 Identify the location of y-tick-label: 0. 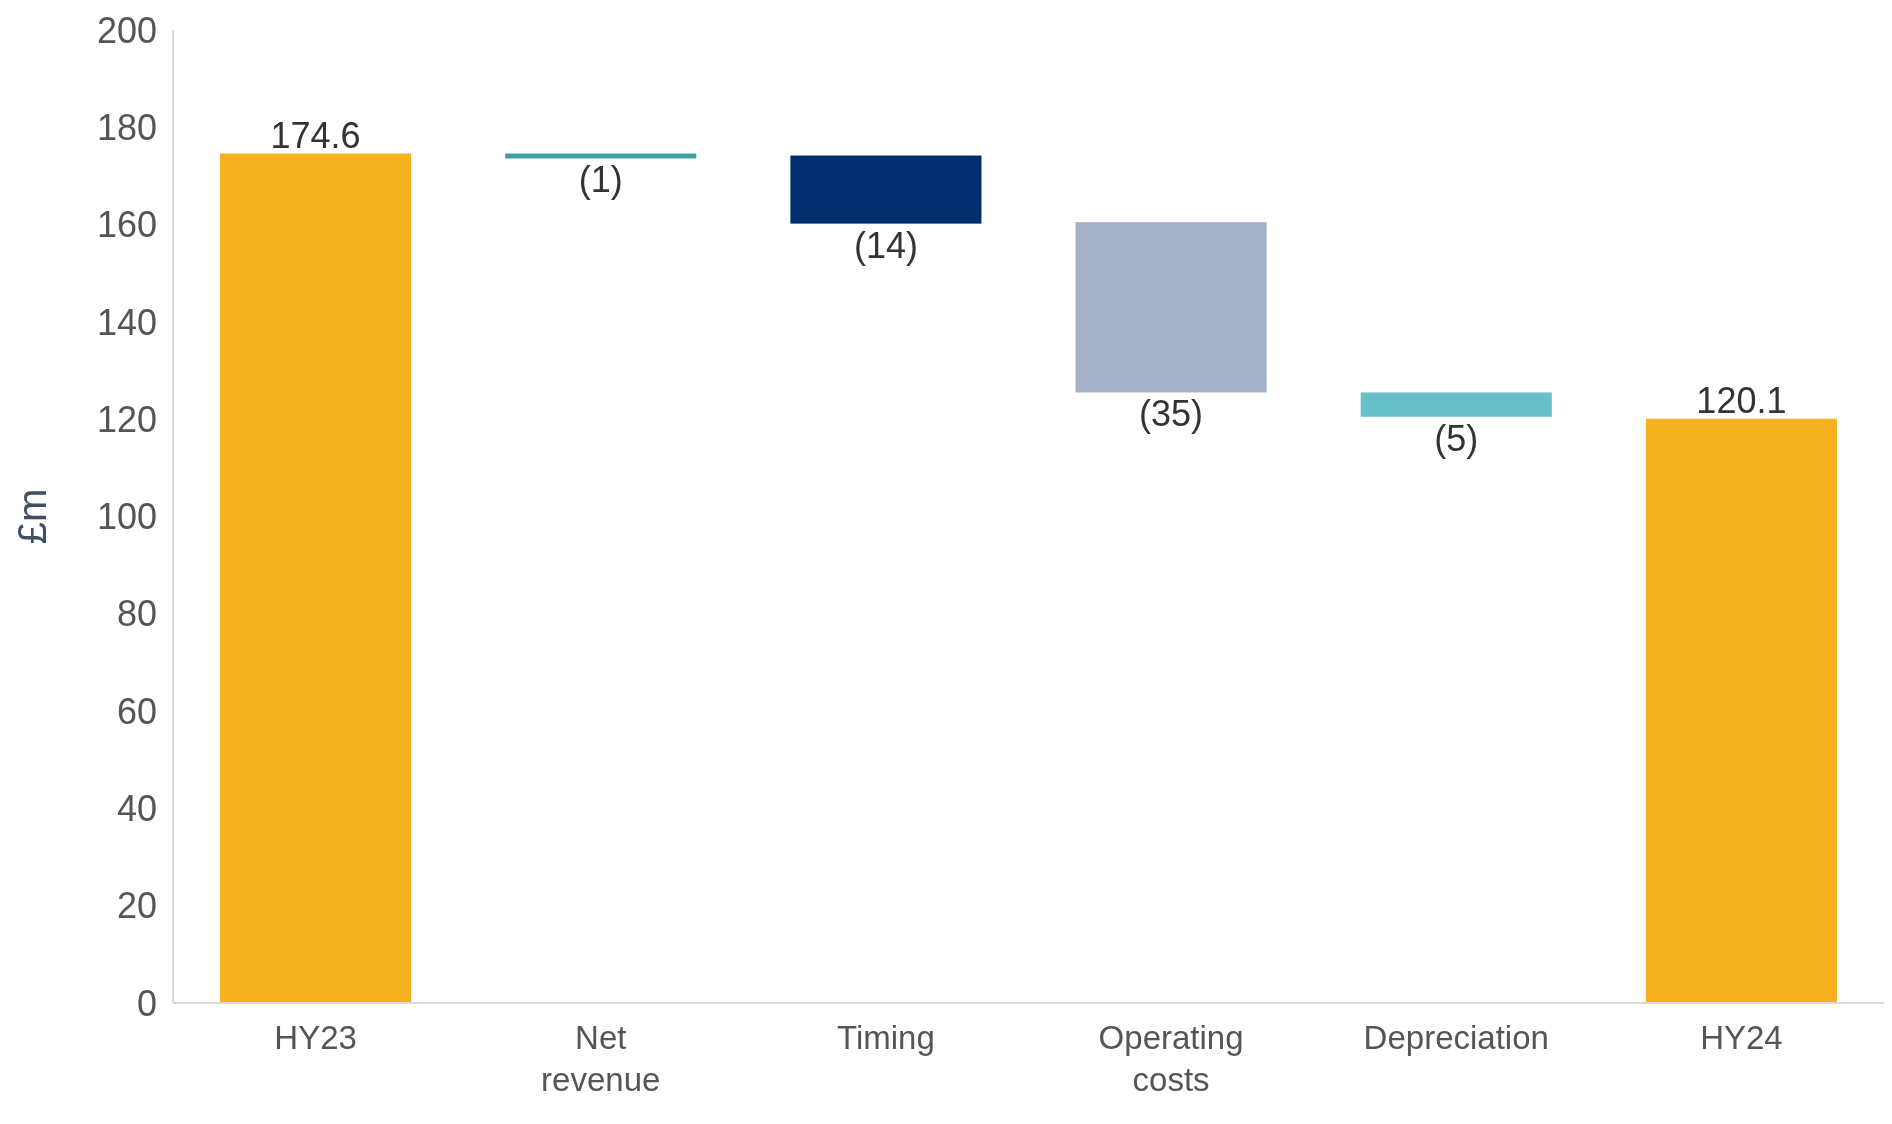
(146, 1003).